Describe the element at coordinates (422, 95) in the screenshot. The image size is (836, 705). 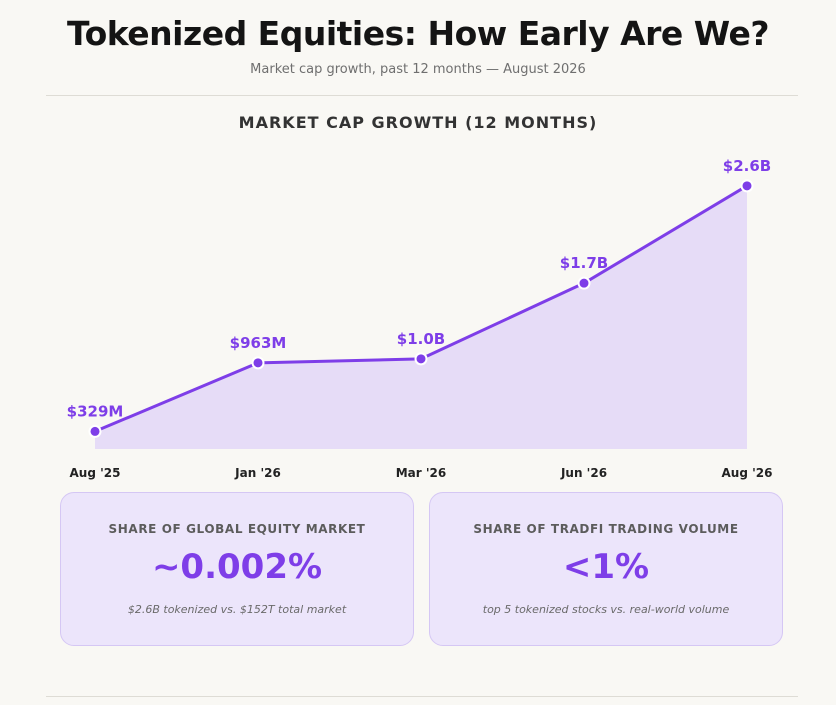
I see `top-divider` at that location.